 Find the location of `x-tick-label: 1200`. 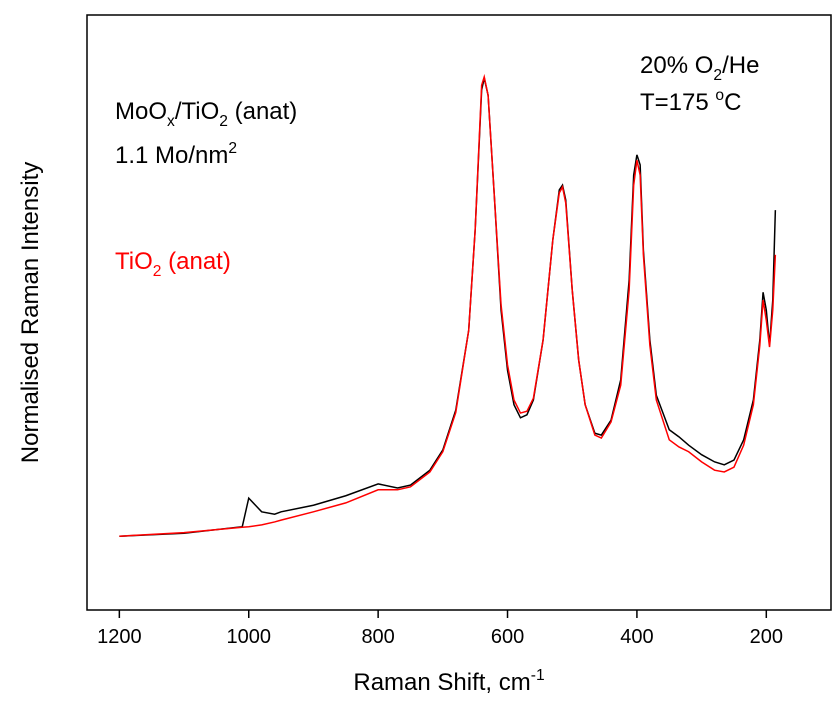

x-tick-label: 1200 is located at coordinates (119, 637).